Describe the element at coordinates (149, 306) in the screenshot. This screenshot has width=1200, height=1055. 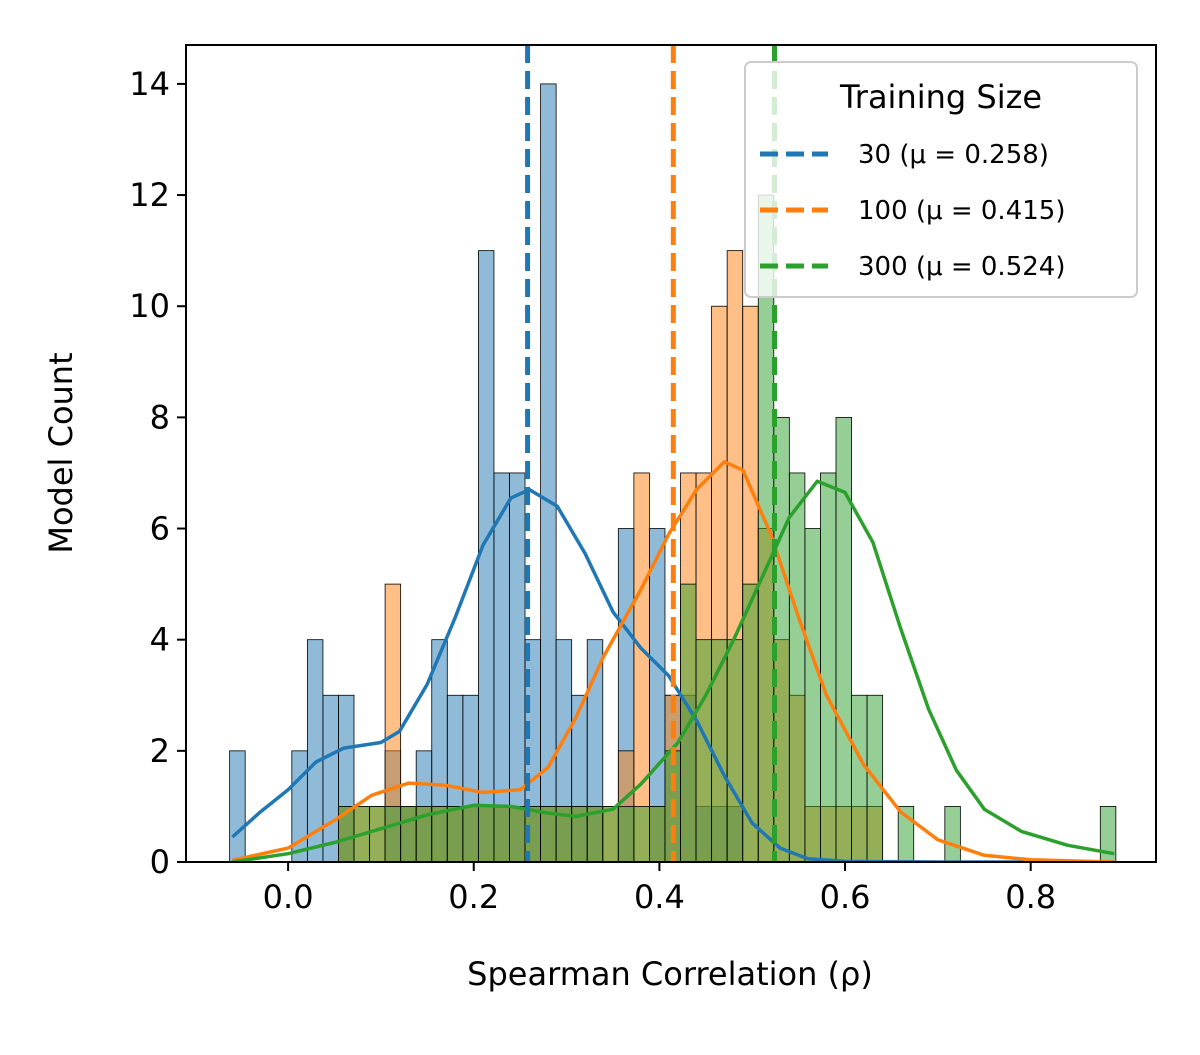
I see `y-tick-label: 10` at that location.